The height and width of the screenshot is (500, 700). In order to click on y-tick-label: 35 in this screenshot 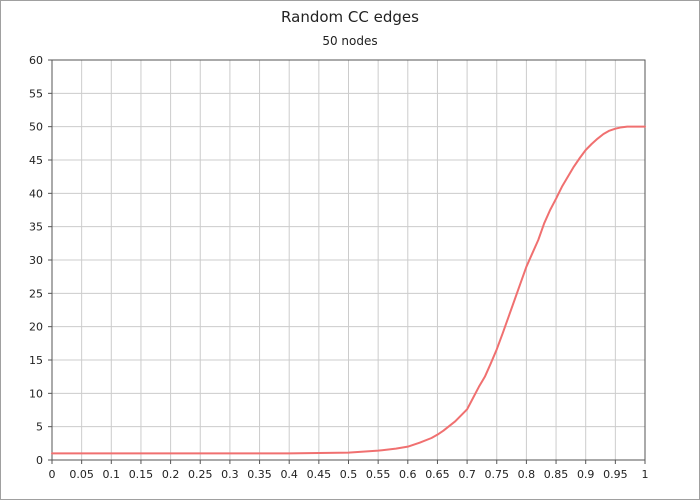, I will do `click(36, 227)`.